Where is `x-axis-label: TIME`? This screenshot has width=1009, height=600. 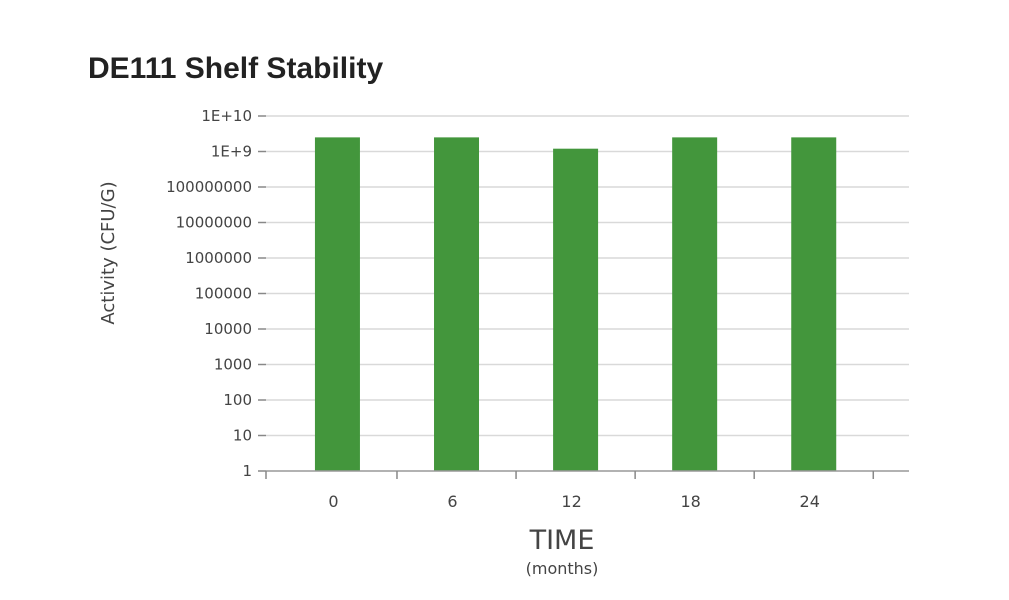 x-axis-label: TIME is located at coordinates (562, 540).